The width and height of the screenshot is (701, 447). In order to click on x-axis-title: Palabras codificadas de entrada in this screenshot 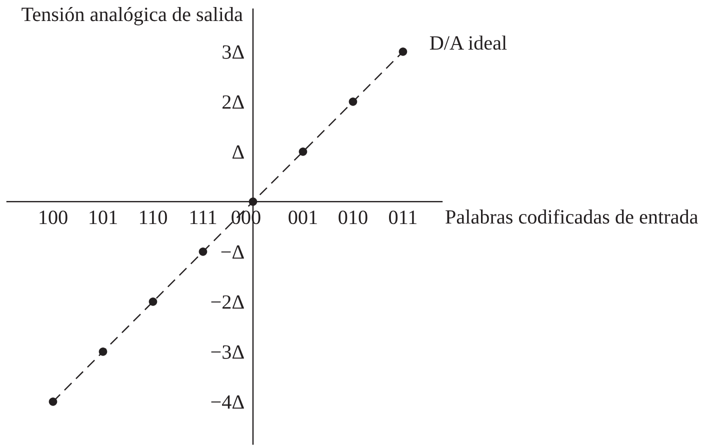, I will do `click(572, 216)`.